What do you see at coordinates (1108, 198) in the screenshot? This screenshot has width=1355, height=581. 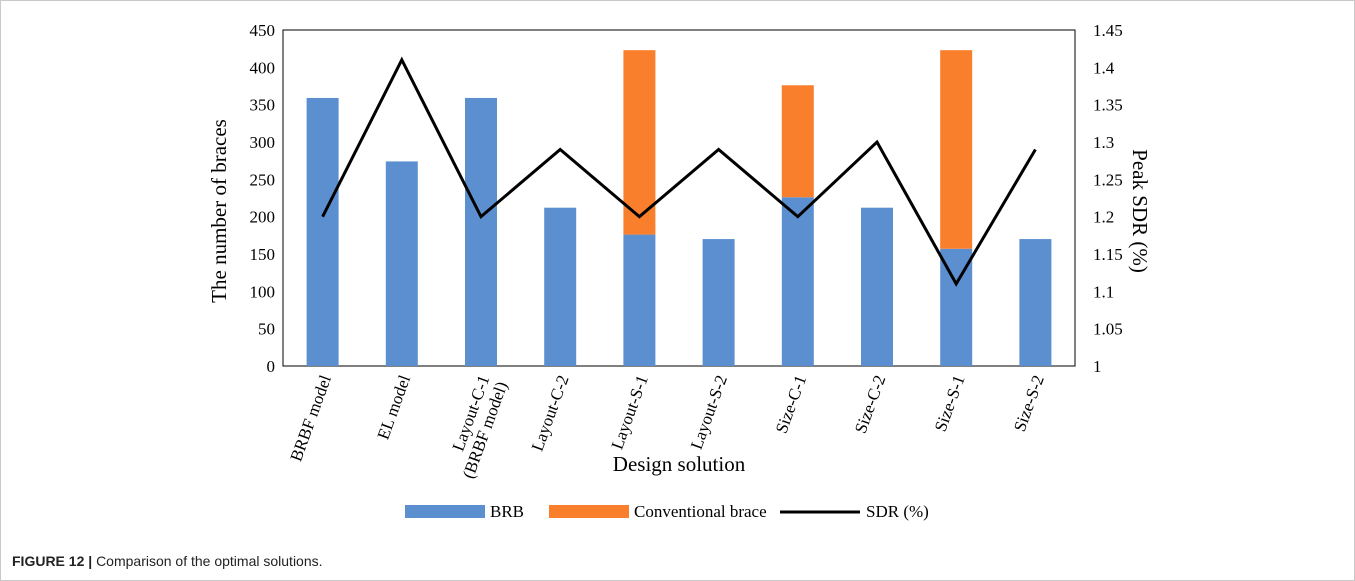 I see `right-axis-ticks: 1 1.05 1.1 1.15 1.2 1.25 1.3 1.35 1.4 1.45` at bounding box center [1108, 198].